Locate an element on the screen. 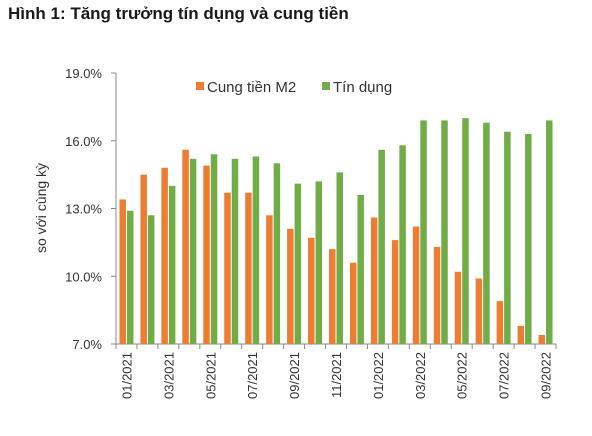 This screenshot has height=436, width=592. y-tick-label: 7.0% is located at coordinates (87, 344).